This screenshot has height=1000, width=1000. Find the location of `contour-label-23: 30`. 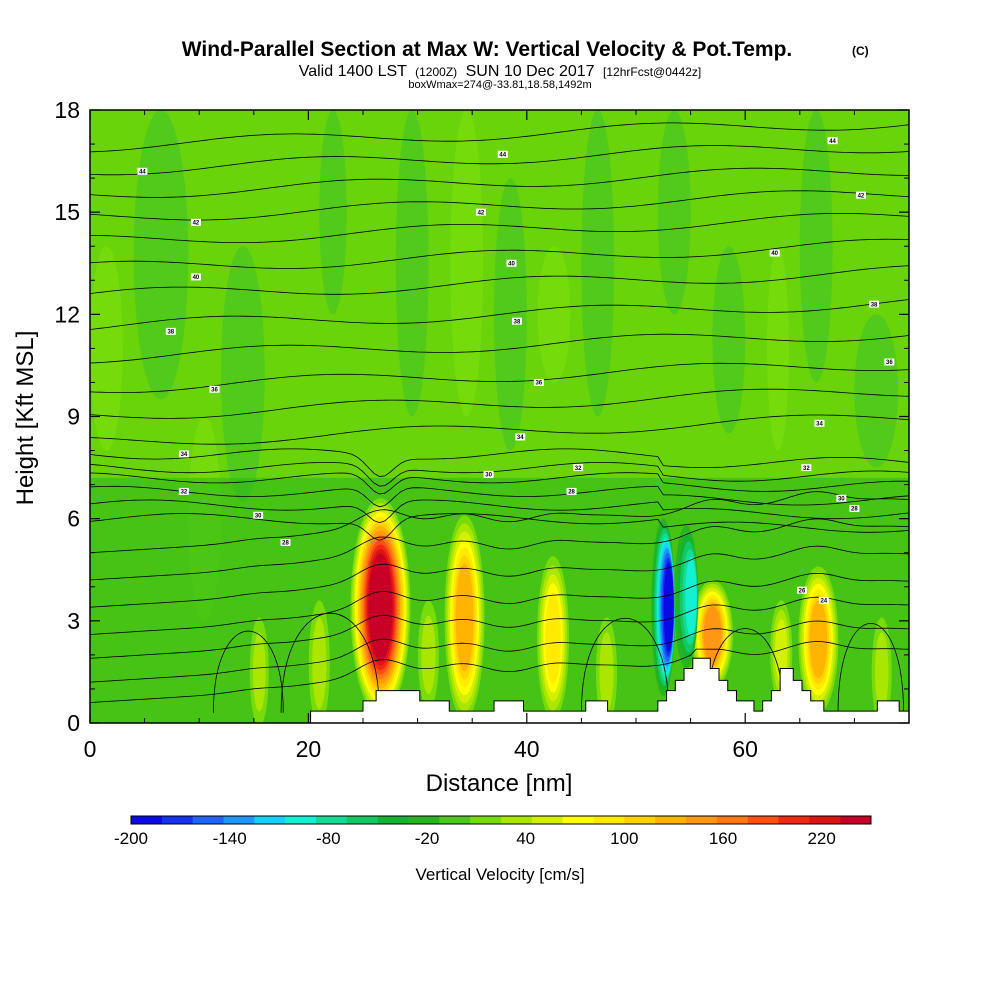

contour-label-23: 30 is located at coordinates (841, 498).